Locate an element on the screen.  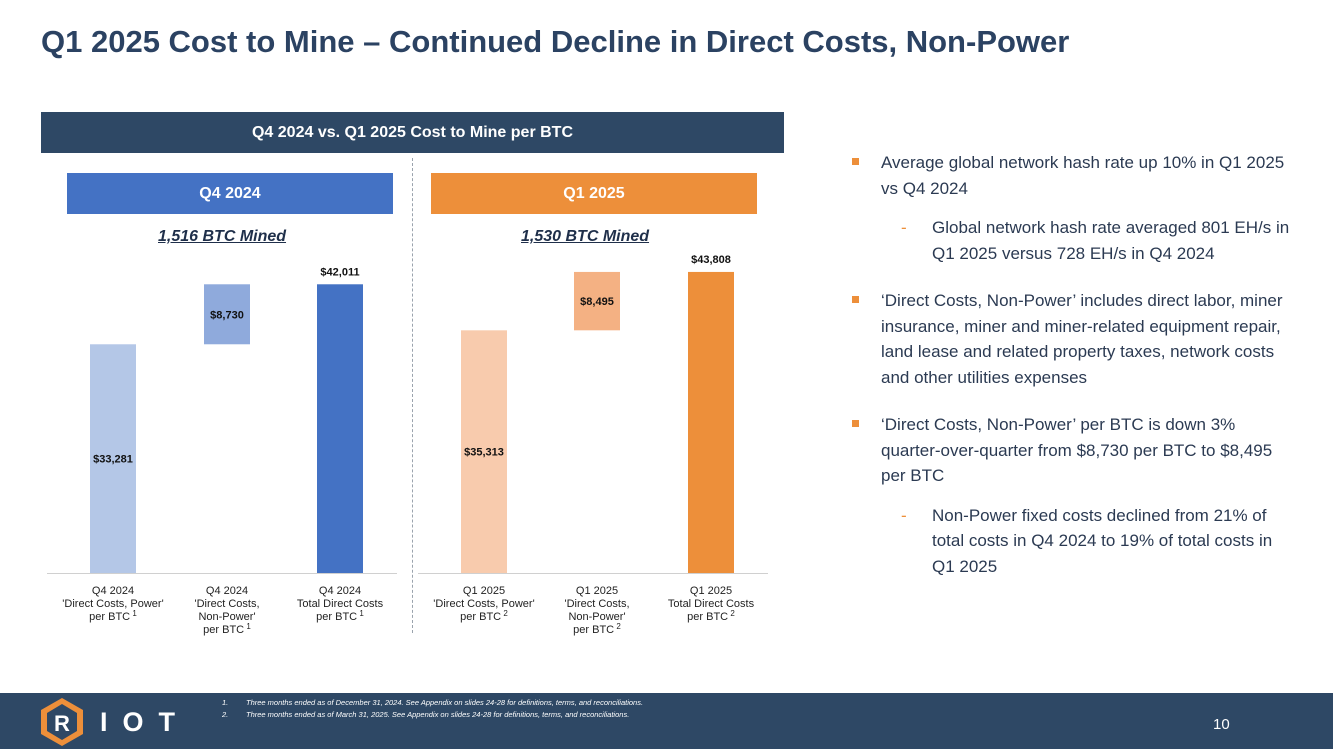
footer-bar is located at coordinates (666, 721).